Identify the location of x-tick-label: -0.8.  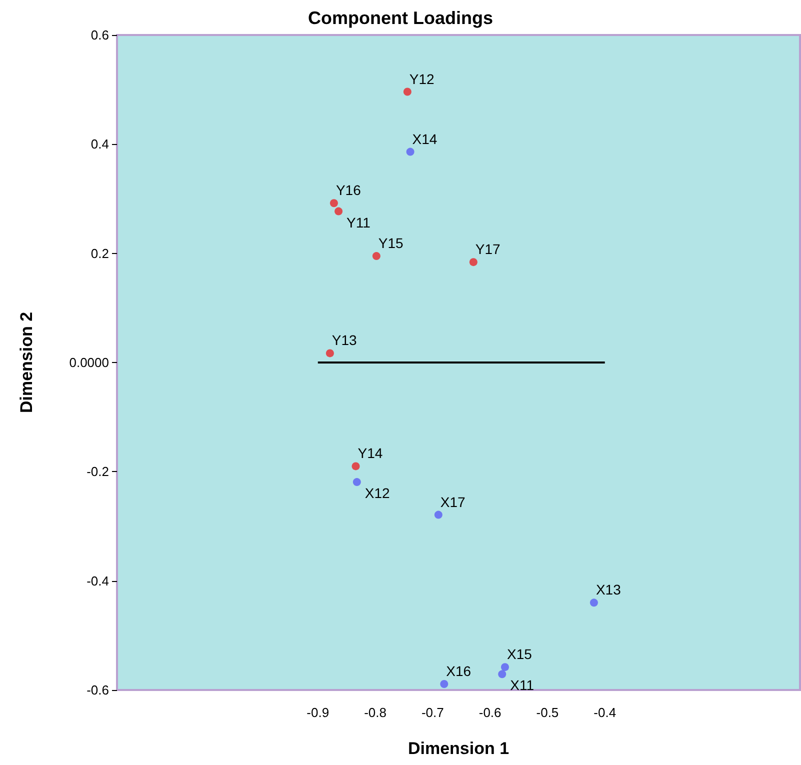
(375, 712).